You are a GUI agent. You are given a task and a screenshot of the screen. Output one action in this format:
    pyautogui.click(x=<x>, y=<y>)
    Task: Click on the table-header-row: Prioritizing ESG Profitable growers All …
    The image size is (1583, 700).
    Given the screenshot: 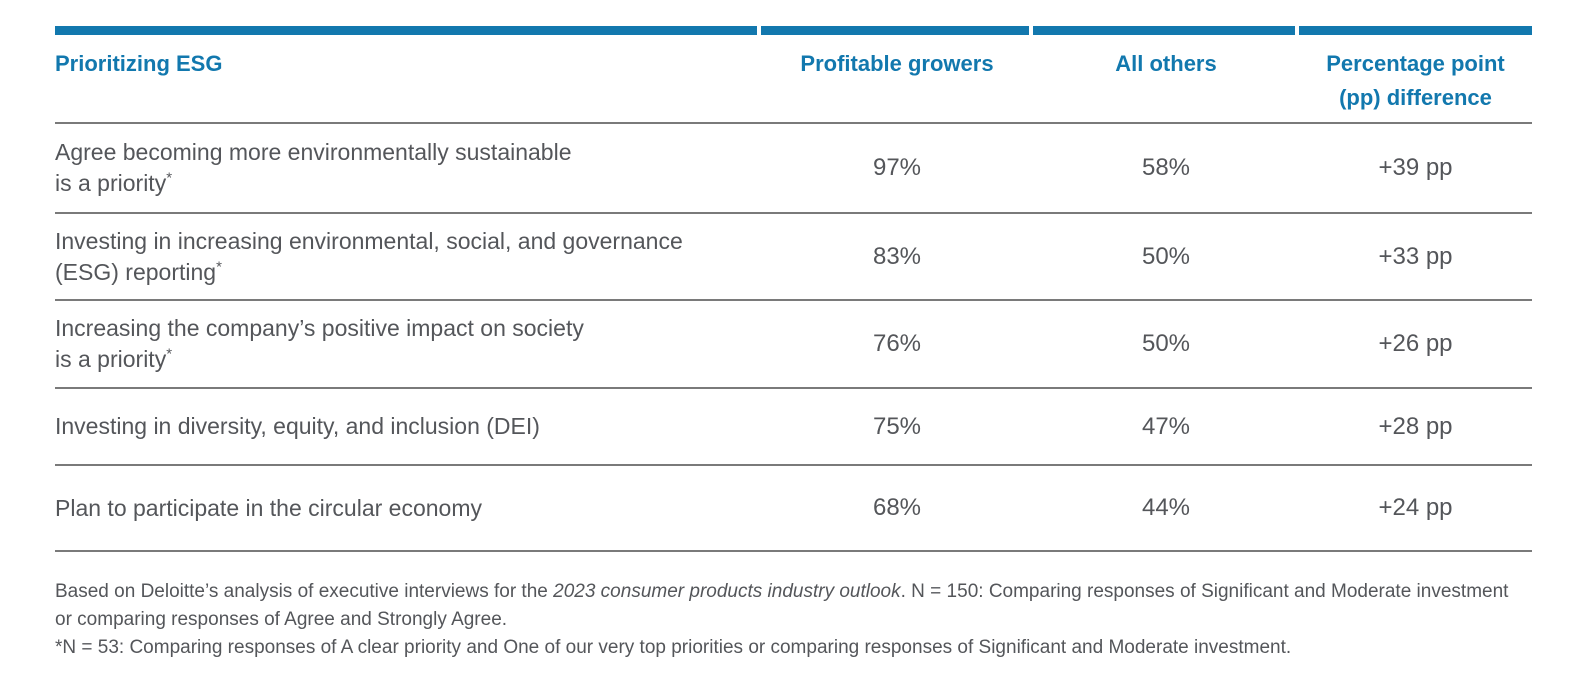 What is the action you would take?
    pyautogui.click(x=793, y=78)
    